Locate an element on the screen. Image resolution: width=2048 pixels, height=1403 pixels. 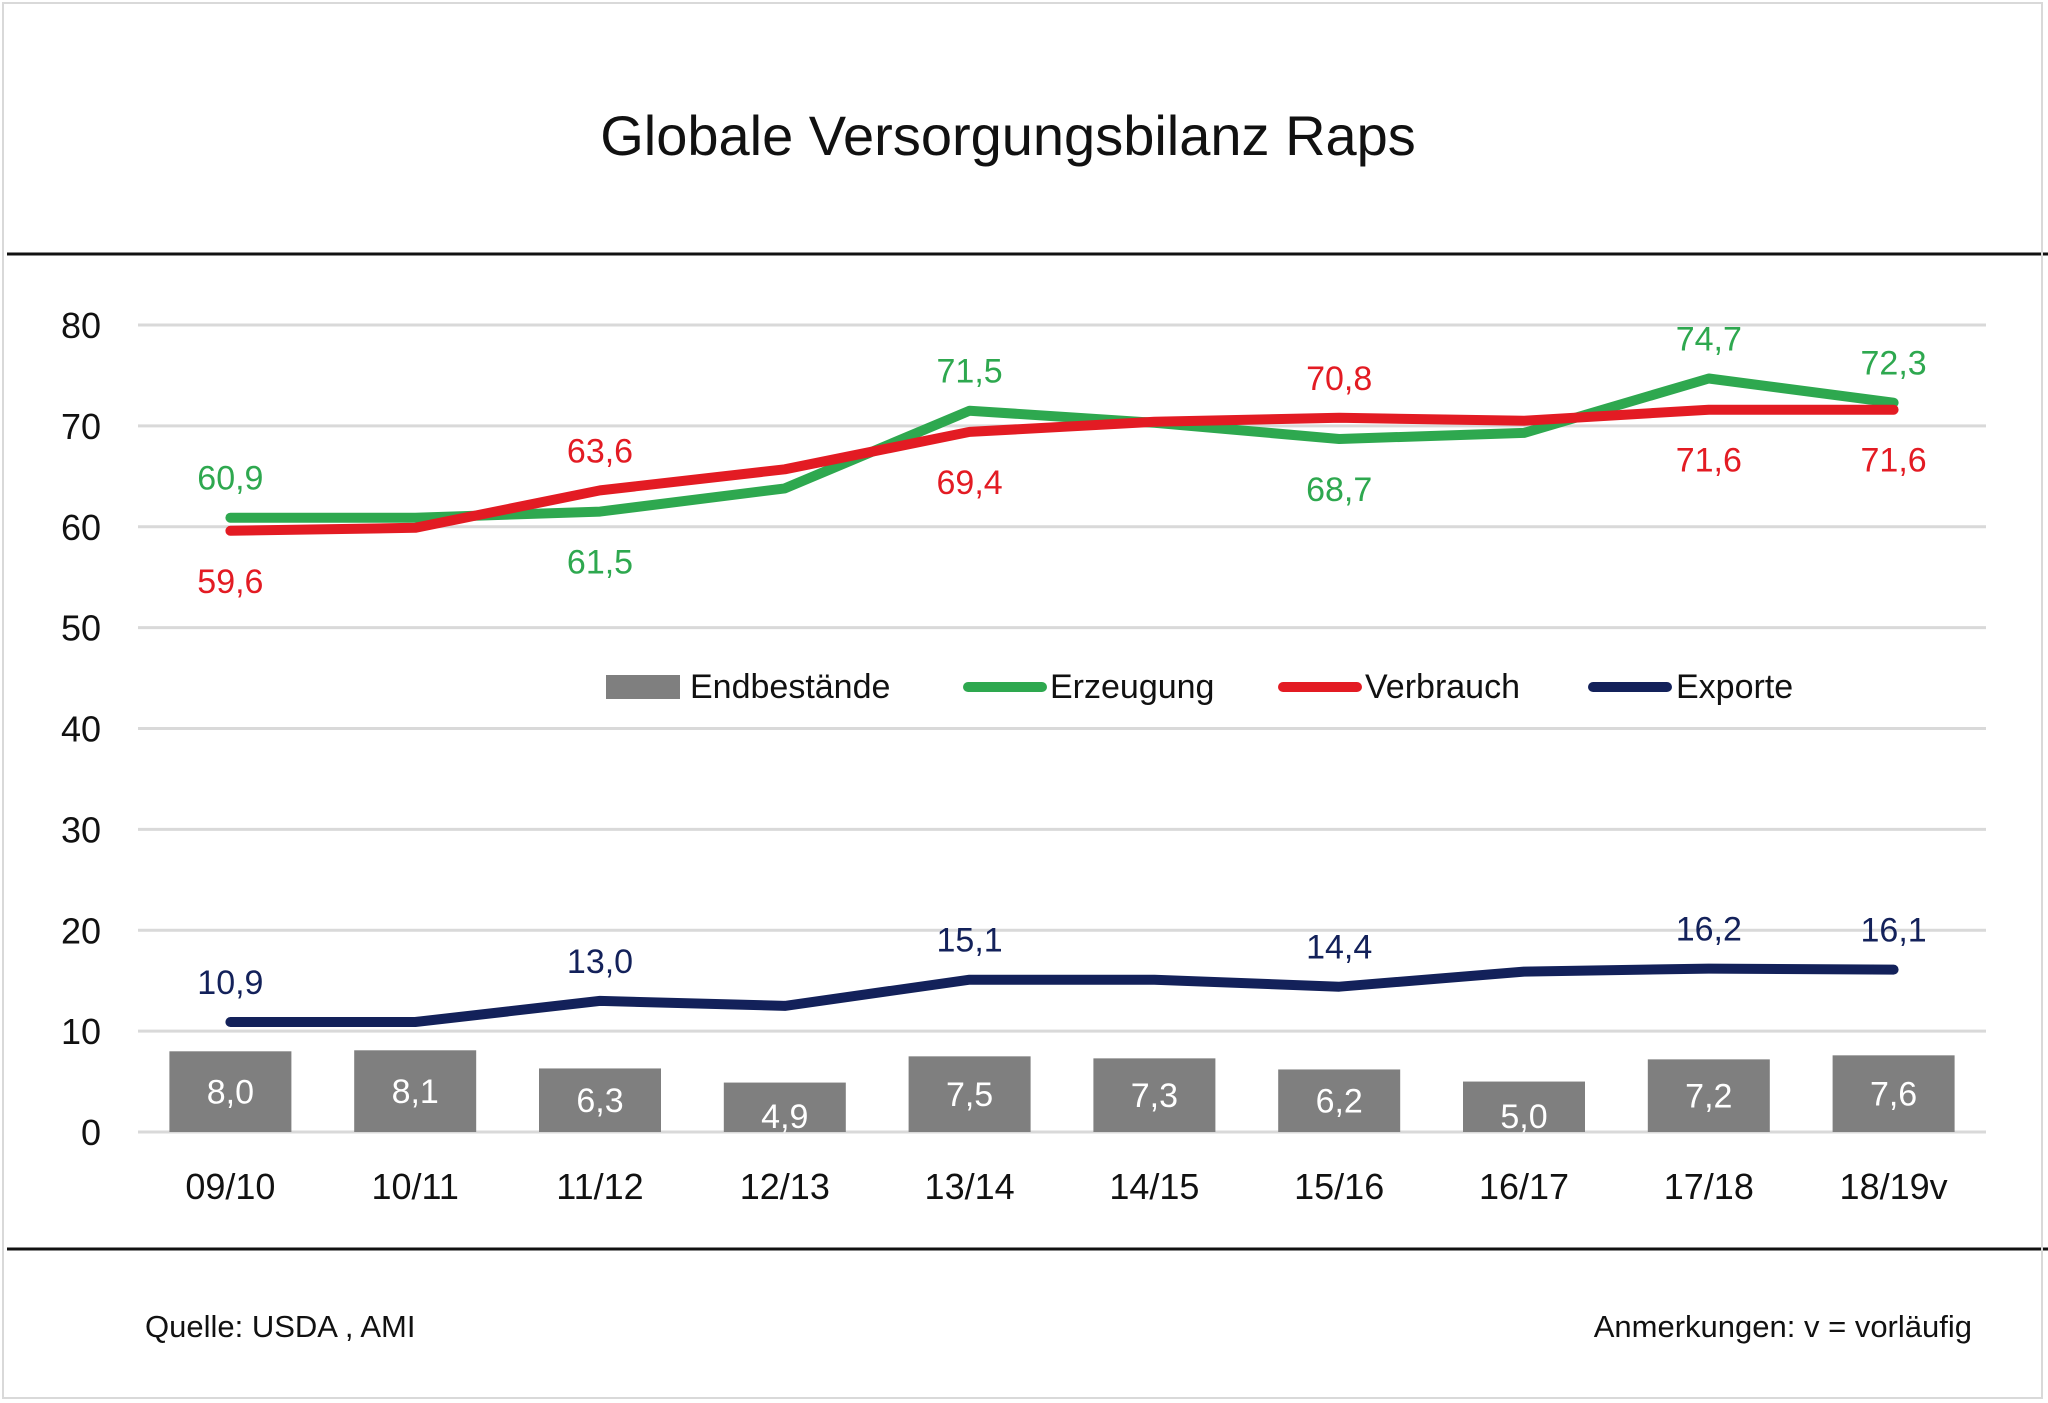
remarks-note: Anmerkungen: v = vorläufig is located at coordinates (1783, 1326).